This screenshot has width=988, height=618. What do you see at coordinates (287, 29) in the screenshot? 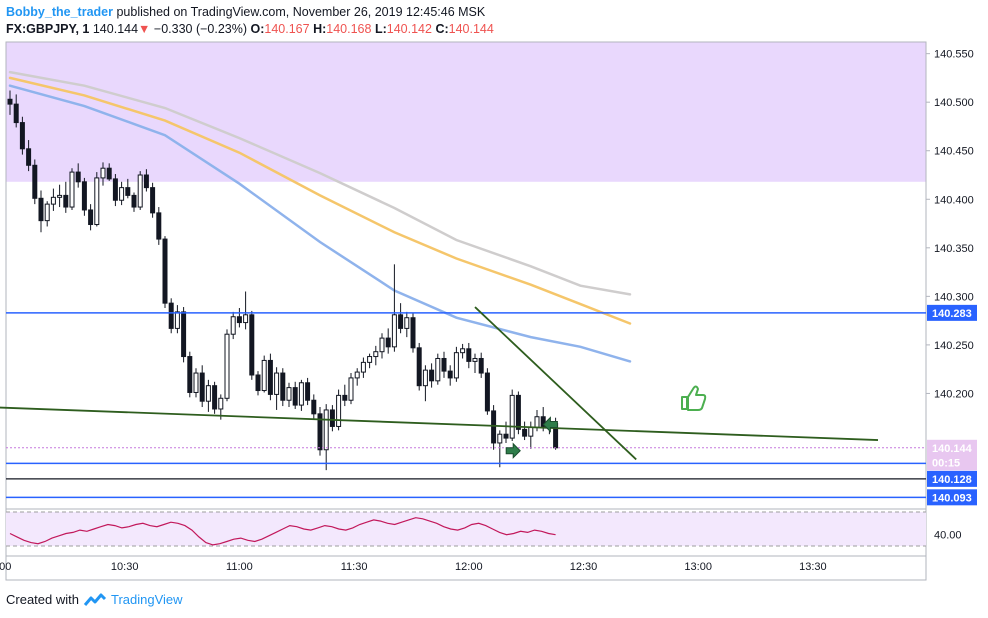
I see `open-value: 140.167` at bounding box center [287, 29].